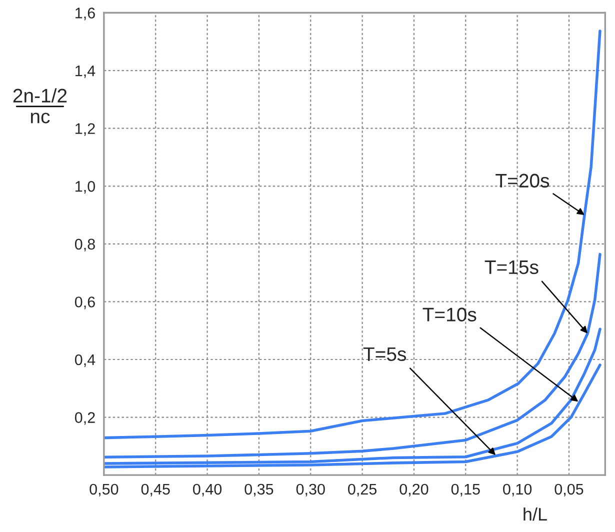  What do you see at coordinates (384, 354) in the screenshot?
I see `annotation: T=5s` at bounding box center [384, 354].